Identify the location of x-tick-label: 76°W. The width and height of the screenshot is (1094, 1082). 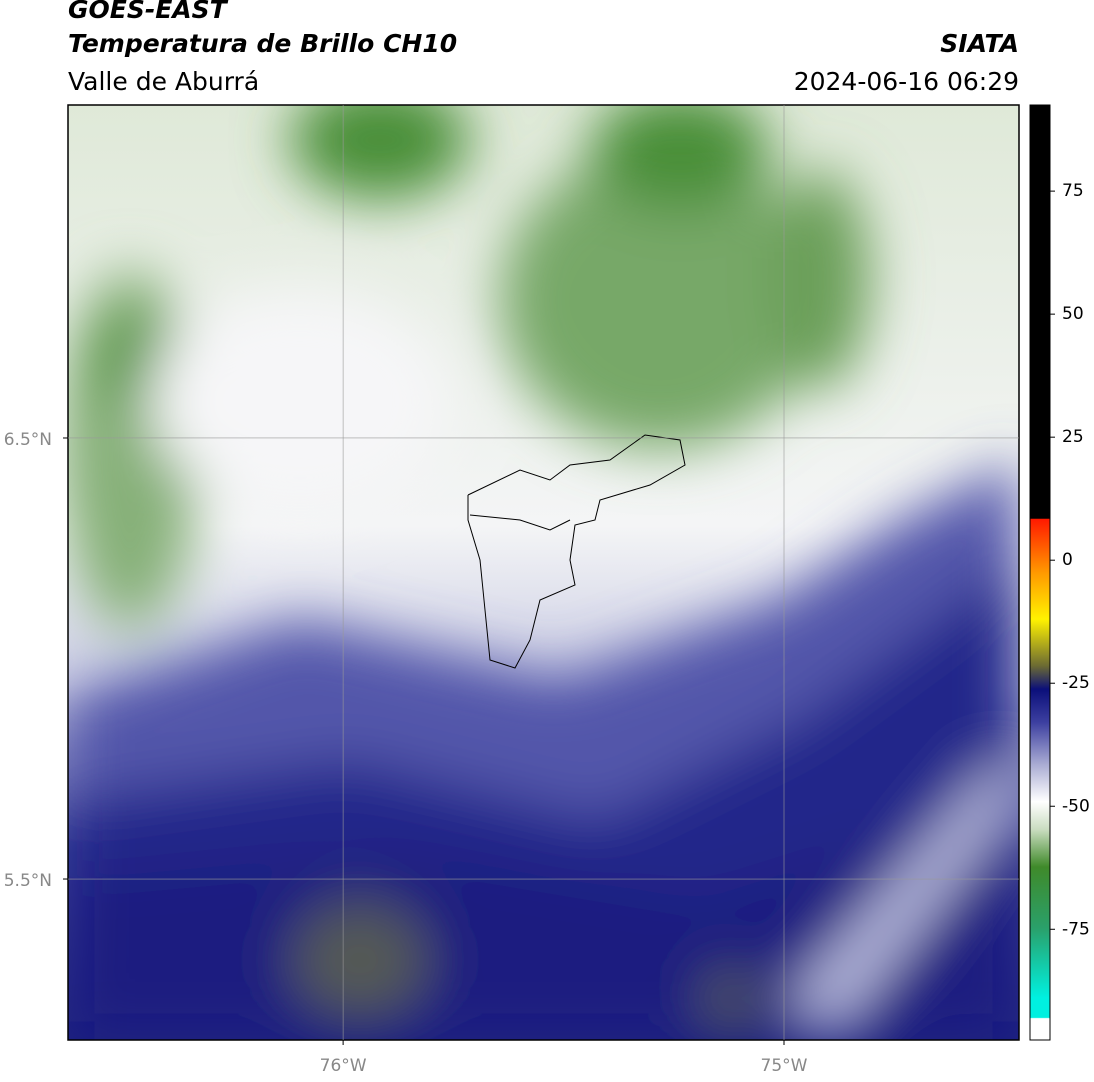
(343, 1066).